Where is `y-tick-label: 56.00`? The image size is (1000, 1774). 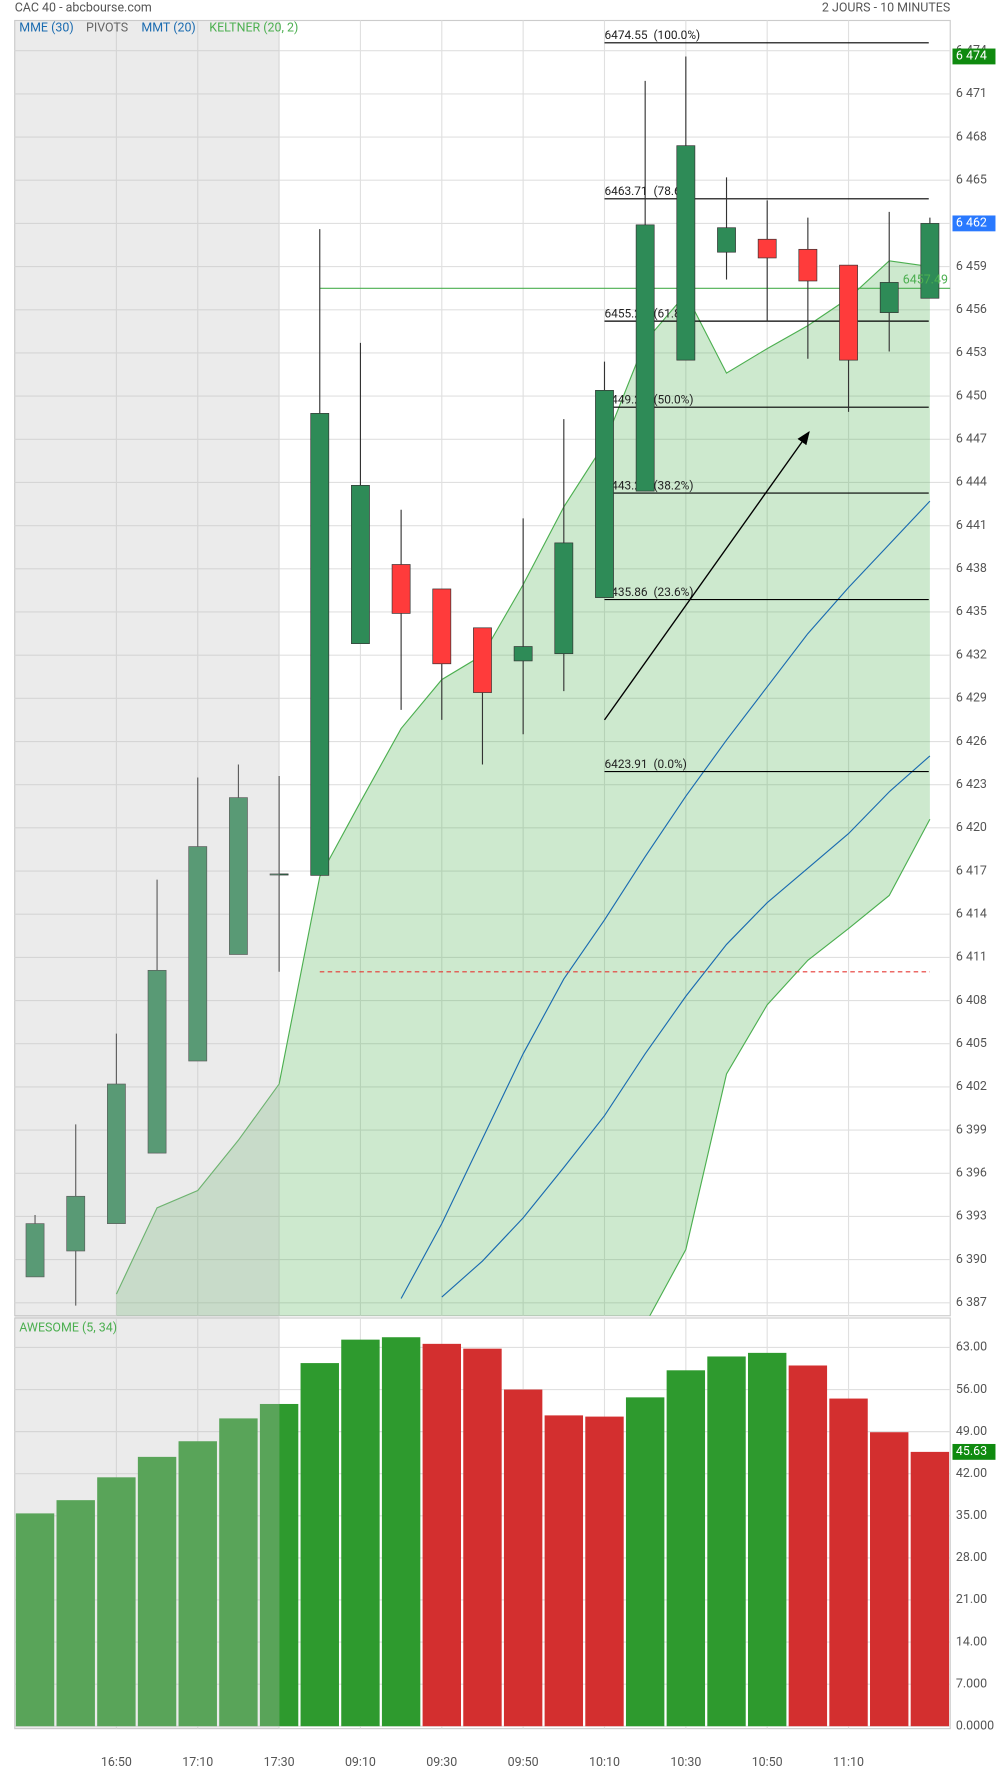 y-tick-label: 56.00 is located at coordinates (971, 1389).